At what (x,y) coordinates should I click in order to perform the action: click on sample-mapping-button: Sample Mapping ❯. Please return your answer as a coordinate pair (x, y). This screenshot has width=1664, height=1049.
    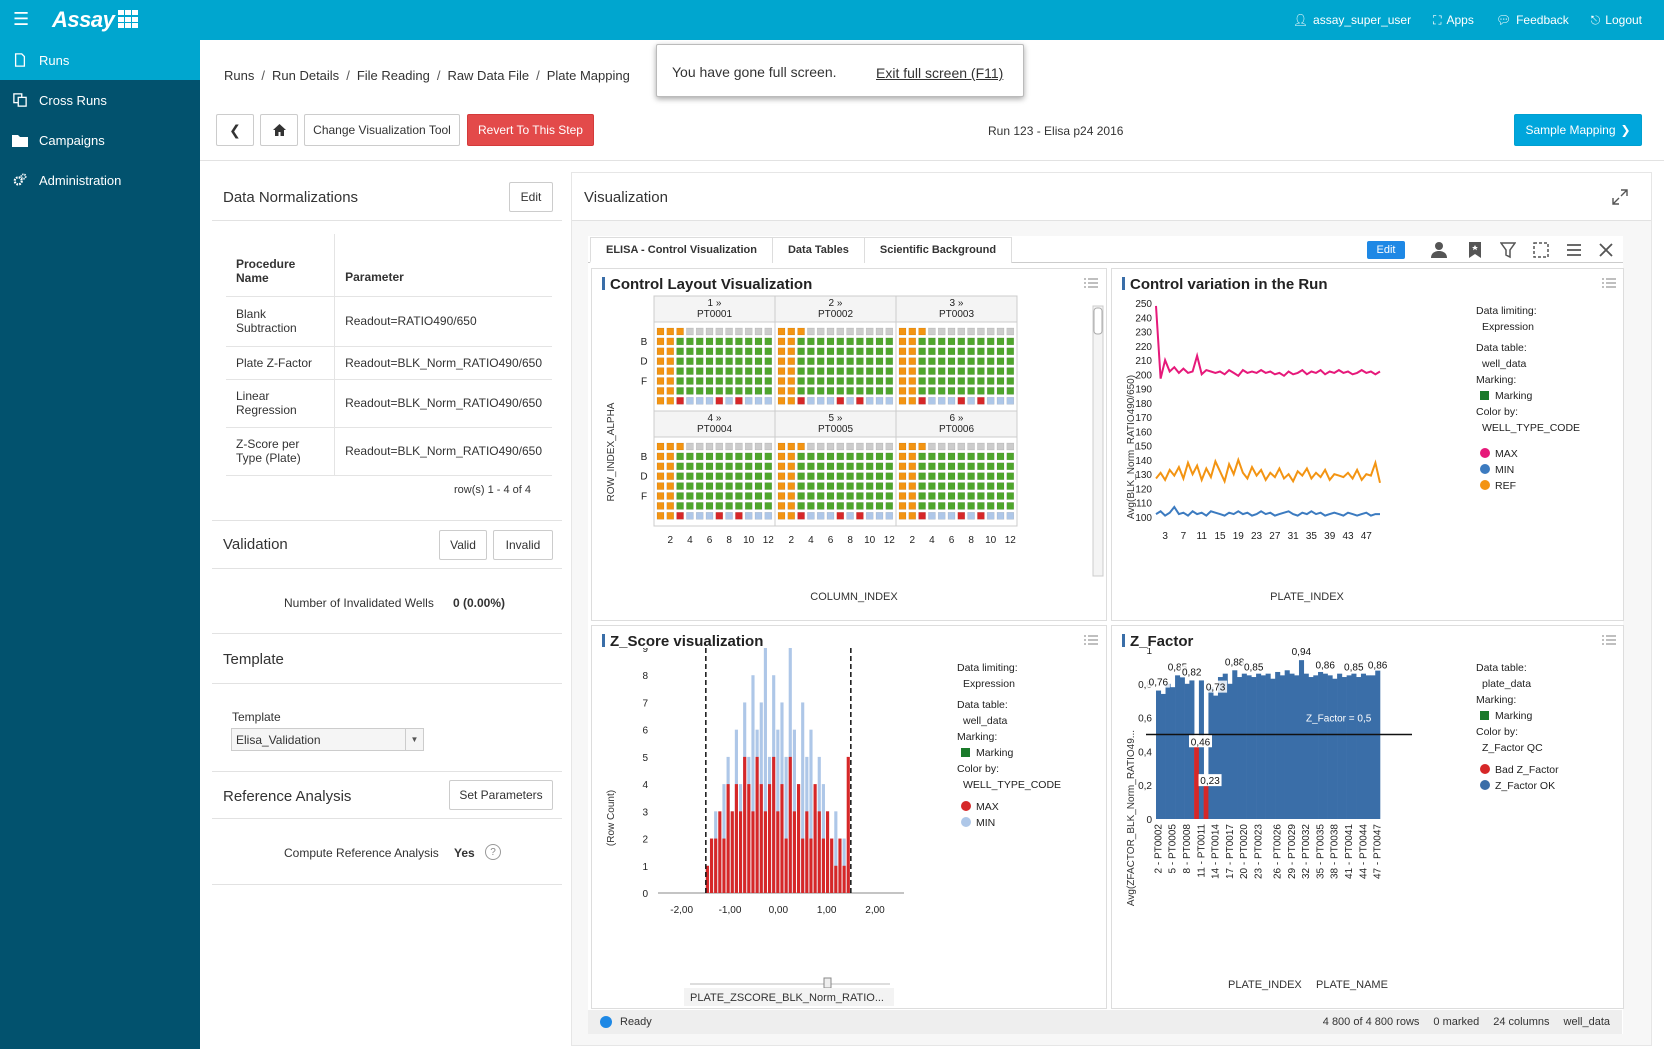
    Looking at the image, I should click on (1578, 130).